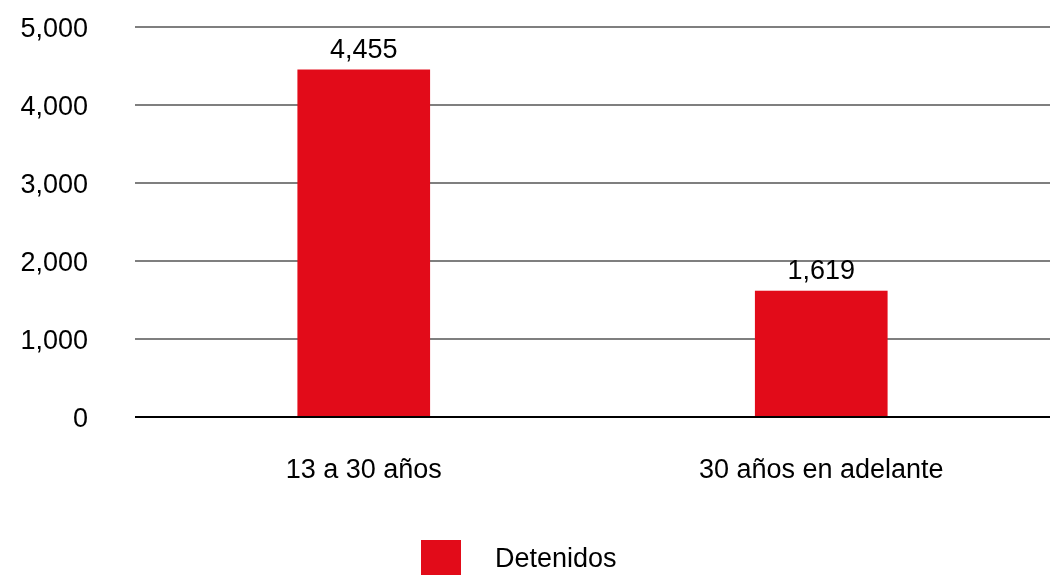  Describe the element at coordinates (821, 469) in the screenshot. I see `x-tick-label: 30 años en adelante` at that location.